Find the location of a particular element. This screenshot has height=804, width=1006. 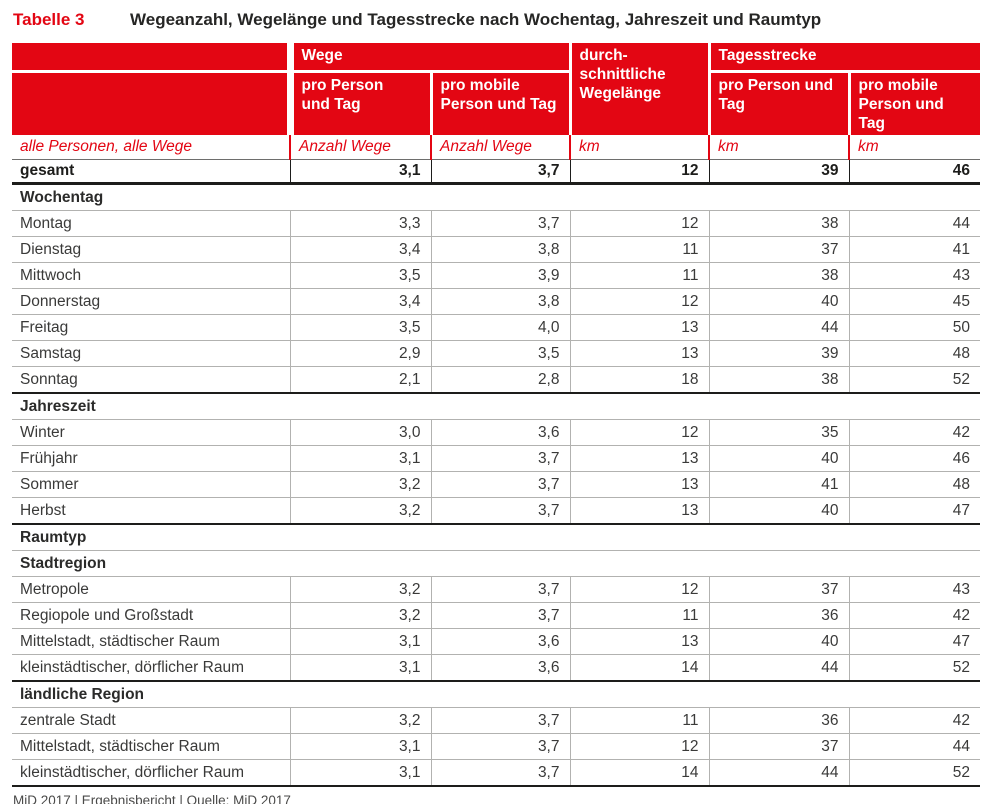

header-group-wege: Wege is located at coordinates (430, 57).